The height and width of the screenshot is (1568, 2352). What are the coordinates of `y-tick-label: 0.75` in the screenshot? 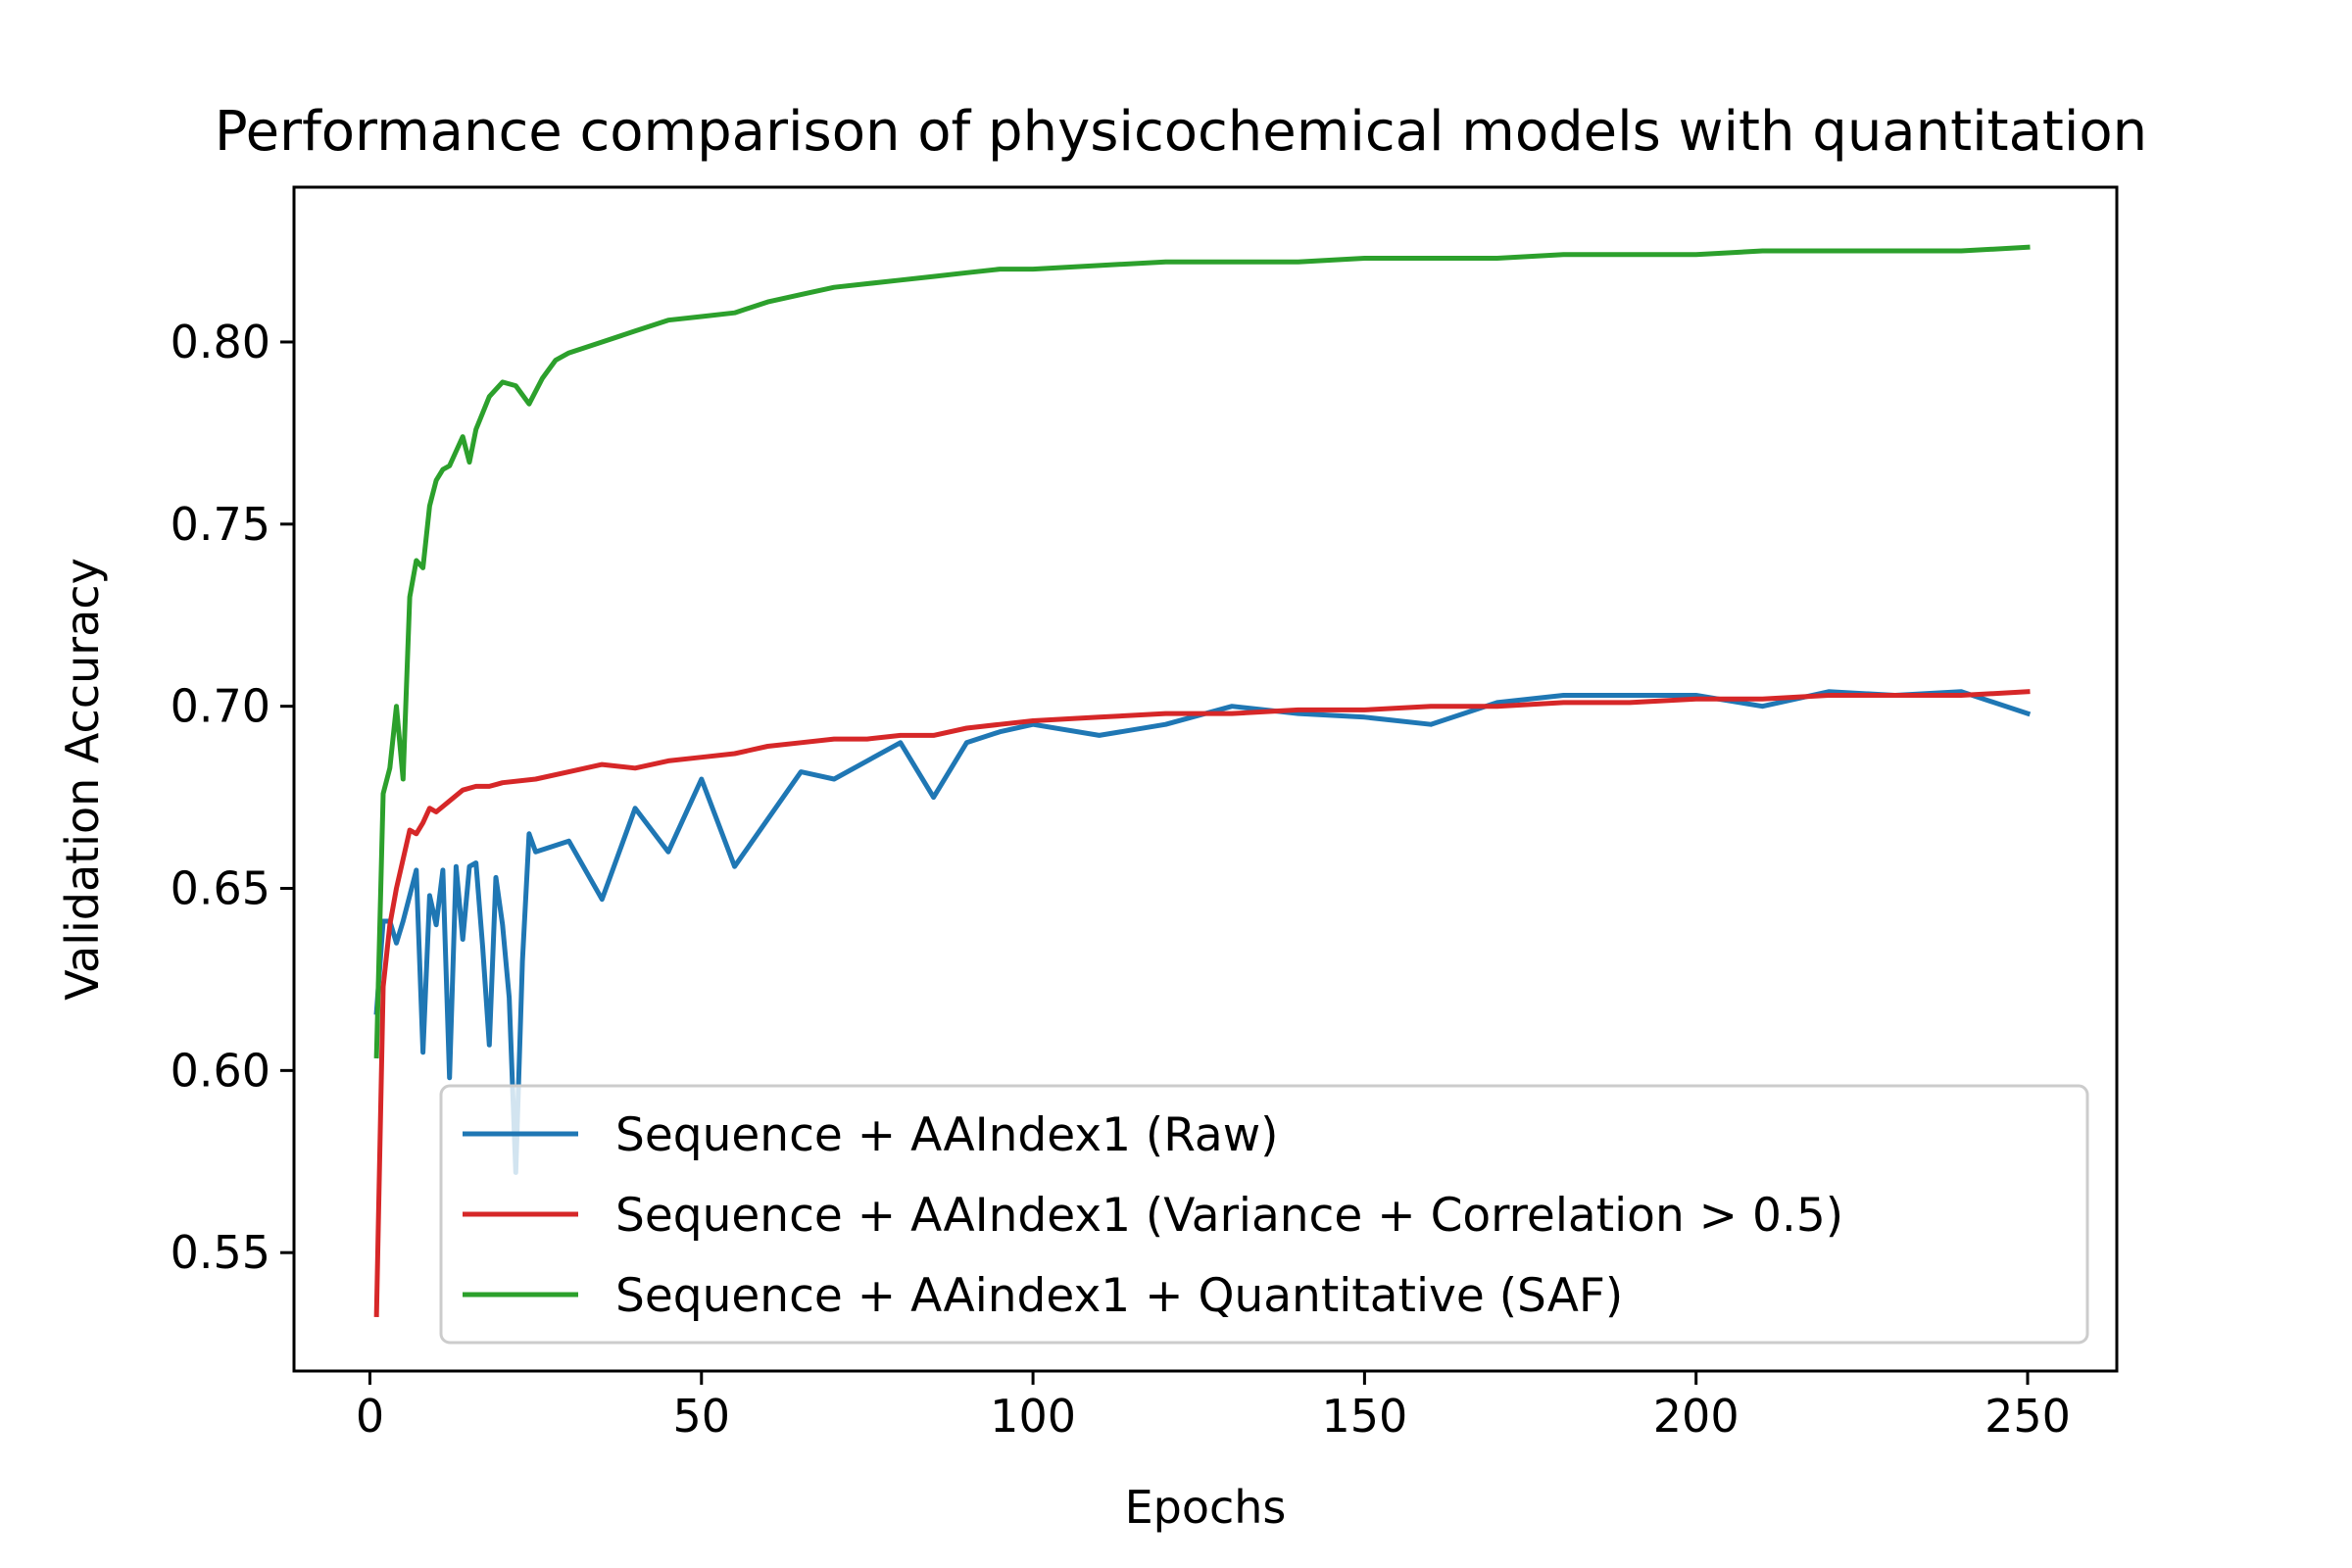 It's located at (220, 524).